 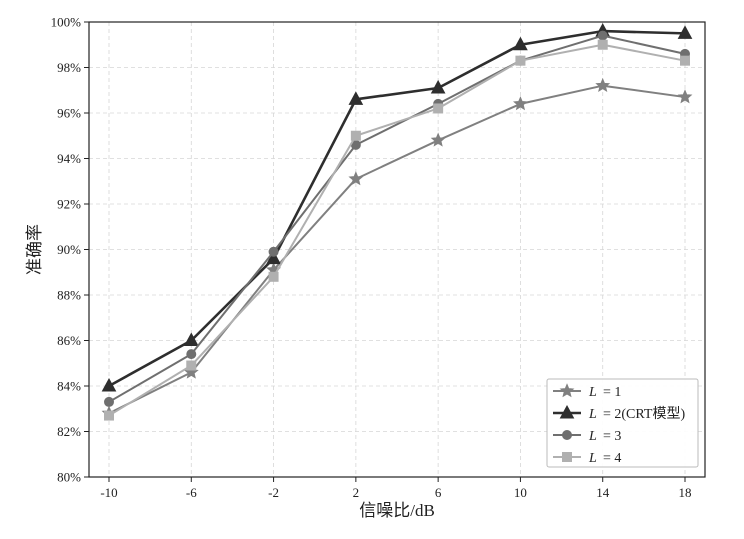 I want to click on legend-item: L = 4, so click(x=587, y=458).